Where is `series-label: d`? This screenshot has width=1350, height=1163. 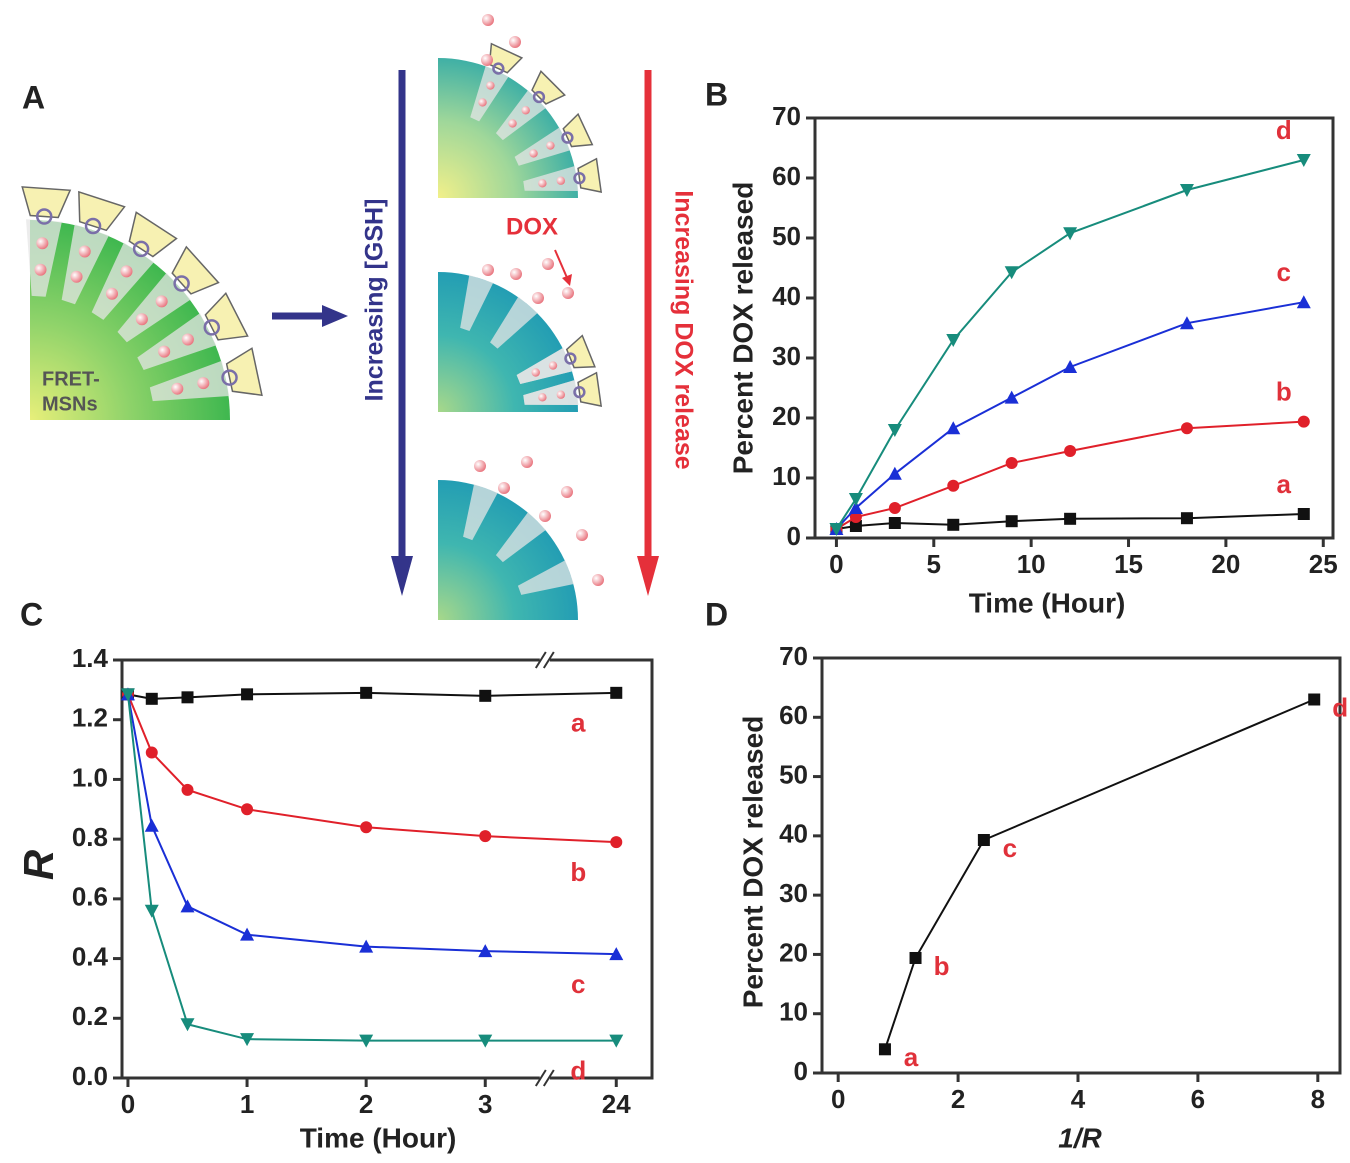
series-label: d is located at coordinates (1284, 130).